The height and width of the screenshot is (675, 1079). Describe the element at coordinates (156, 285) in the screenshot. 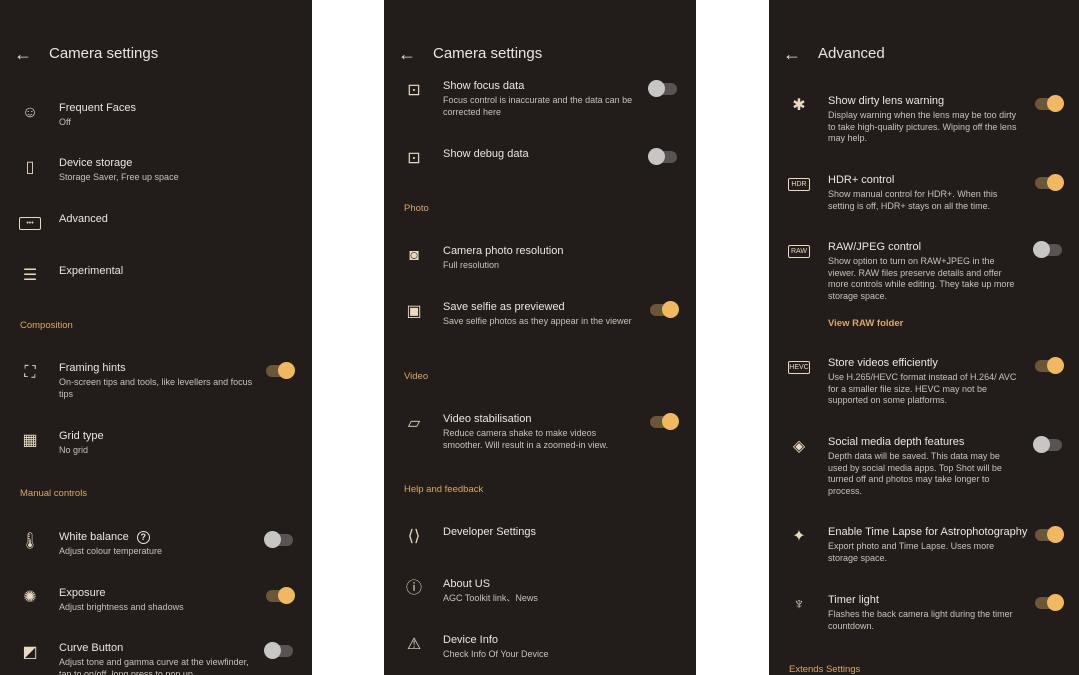

I see `setting-experimental: ☰ Experimental` at that location.